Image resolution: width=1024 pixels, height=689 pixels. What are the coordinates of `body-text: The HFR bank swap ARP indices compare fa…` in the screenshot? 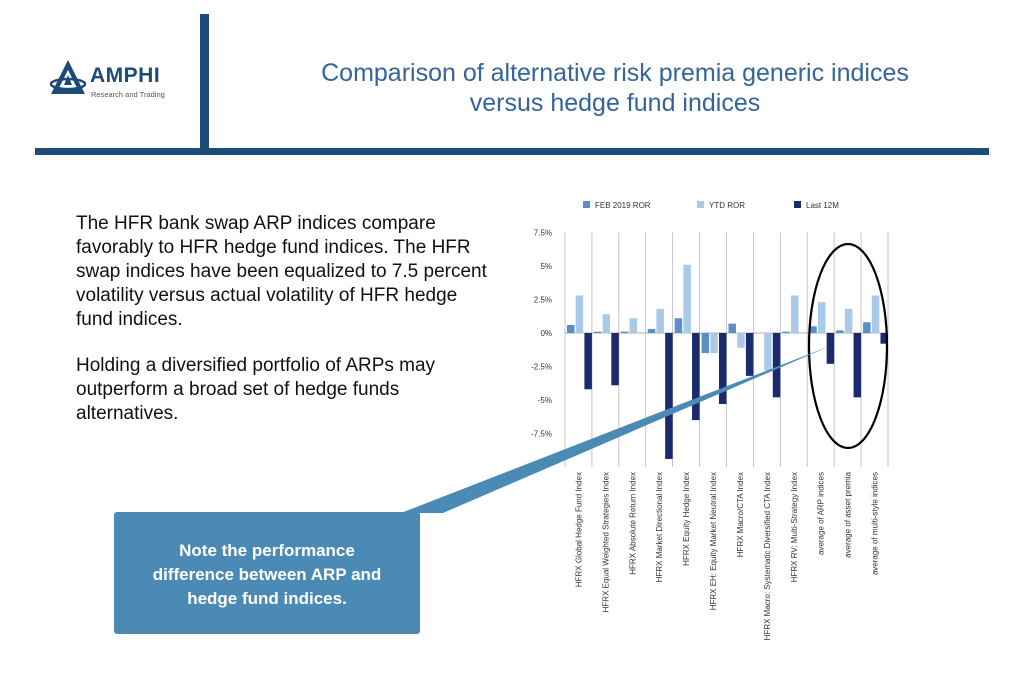 It's located at (286, 330).